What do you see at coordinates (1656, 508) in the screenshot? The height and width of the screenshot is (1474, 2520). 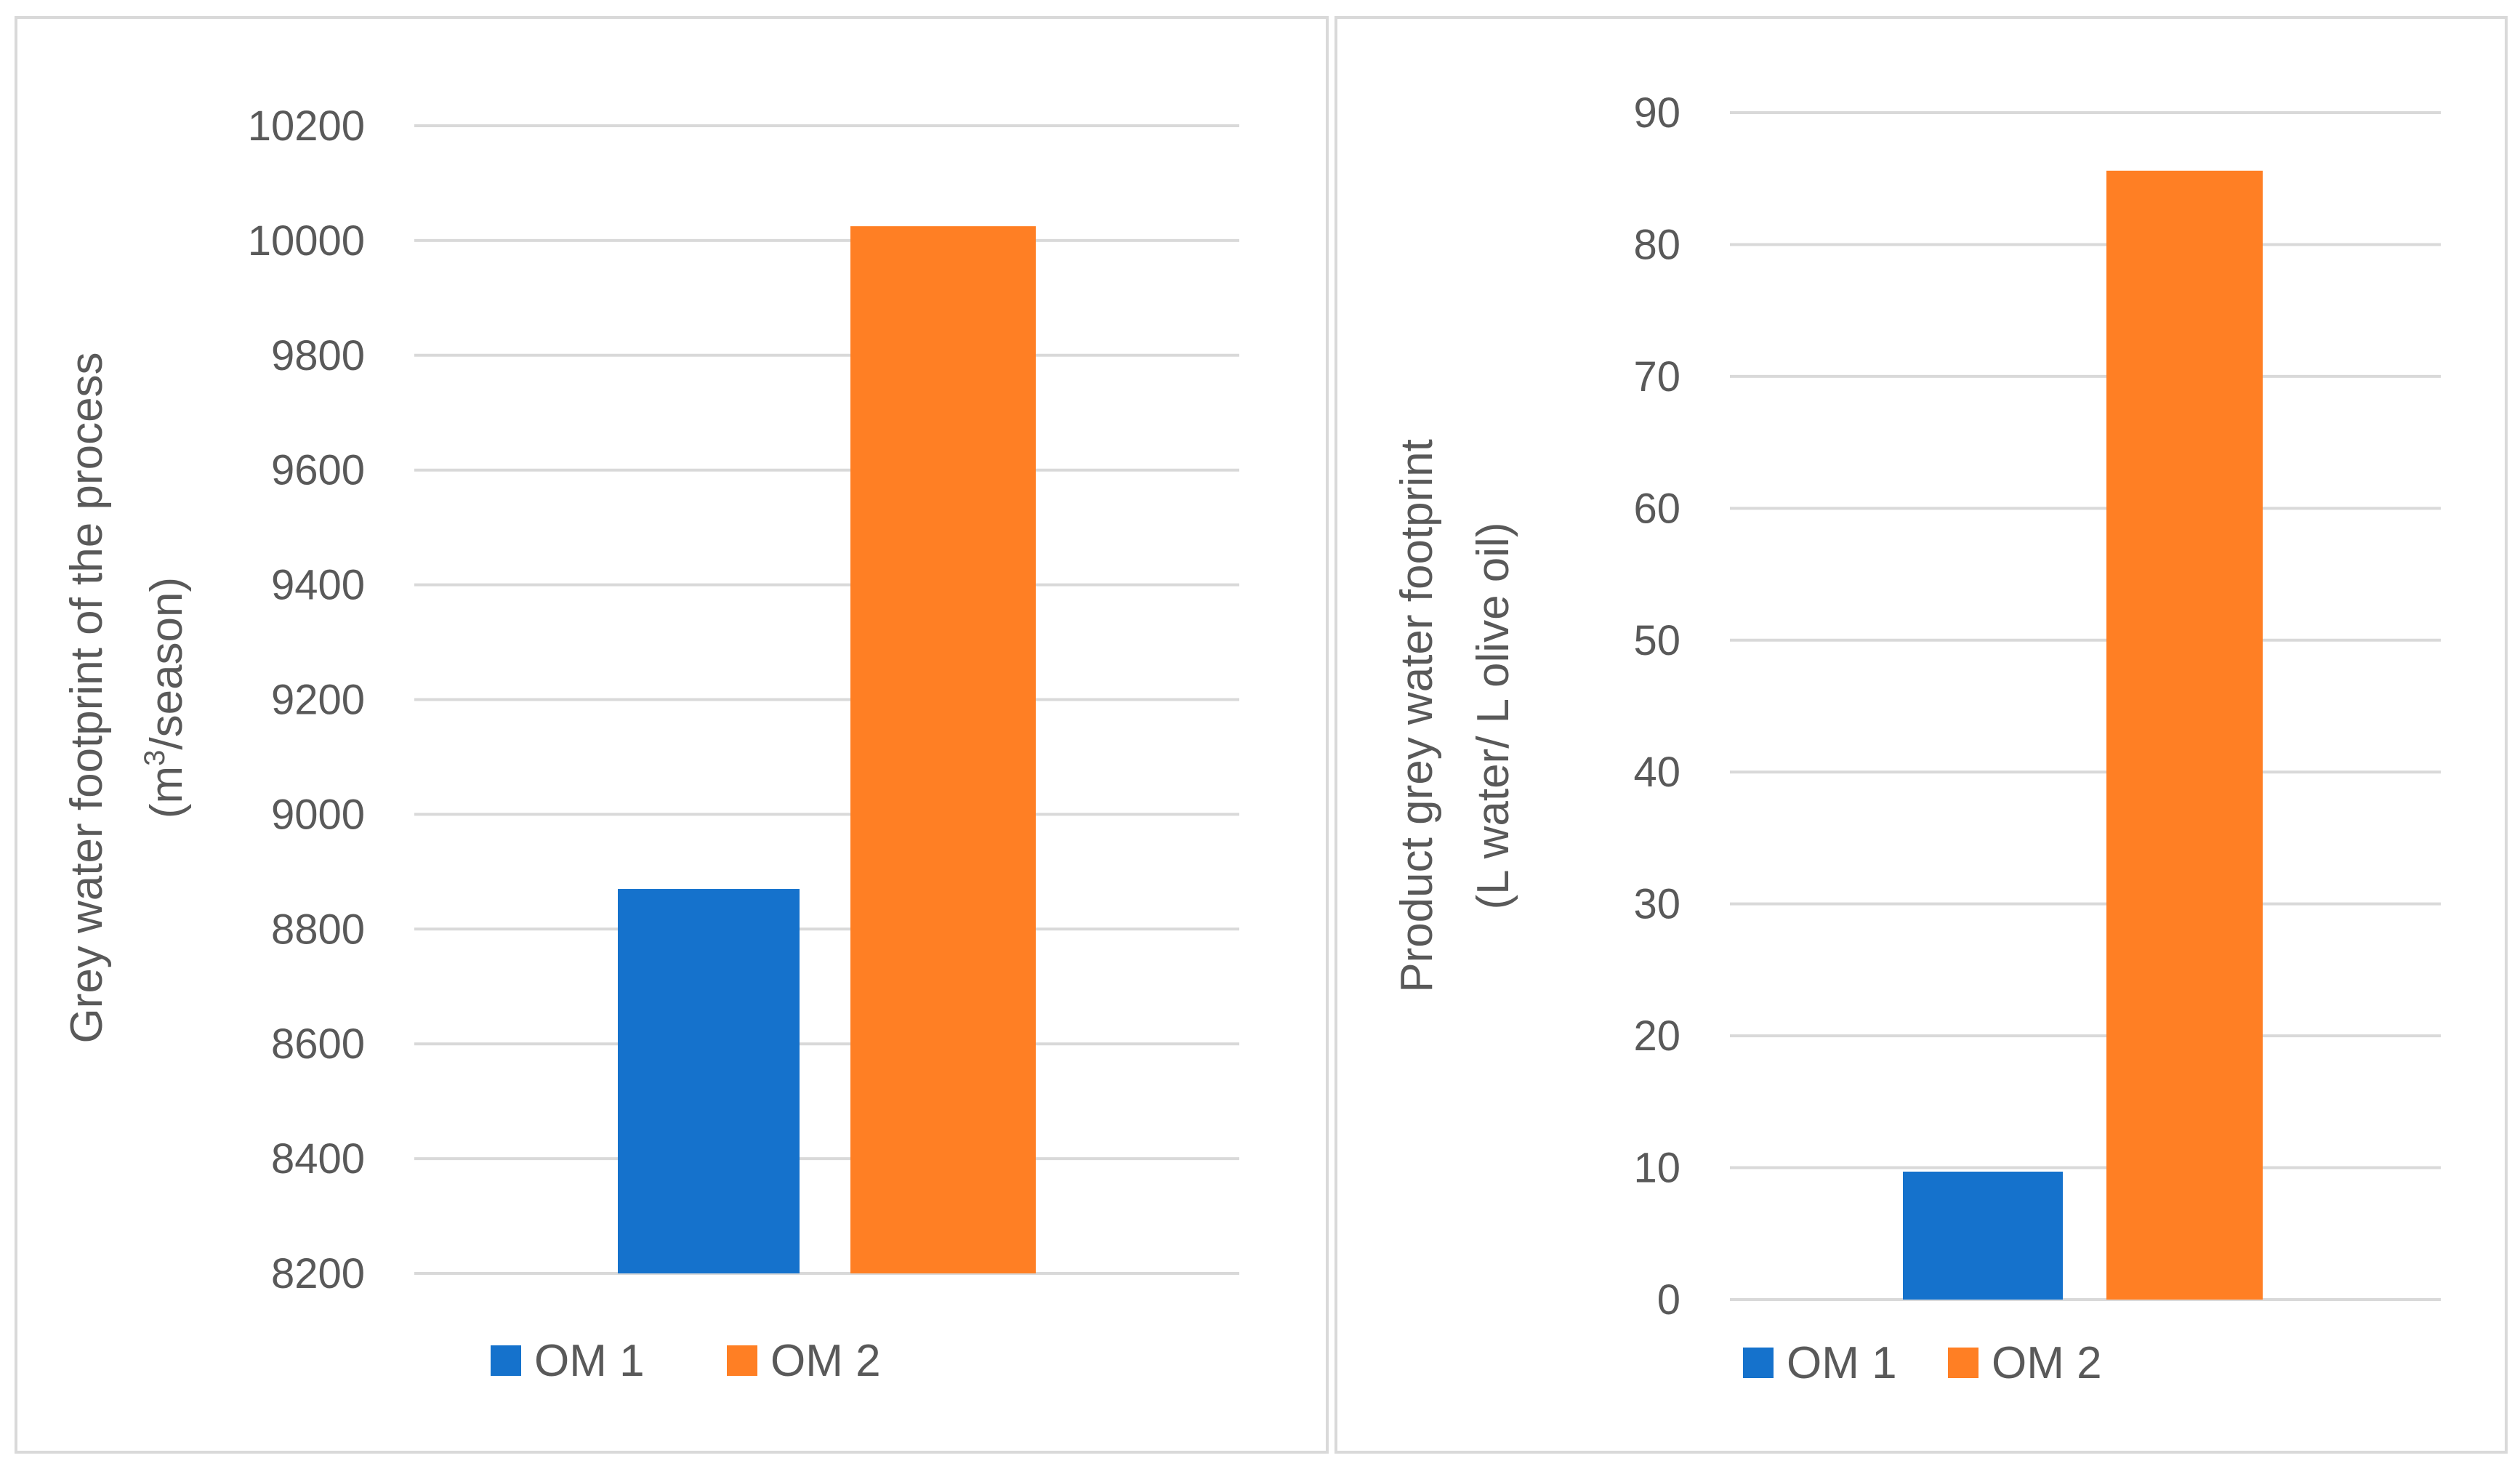 I see `y-tick-label: 60` at bounding box center [1656, 508].